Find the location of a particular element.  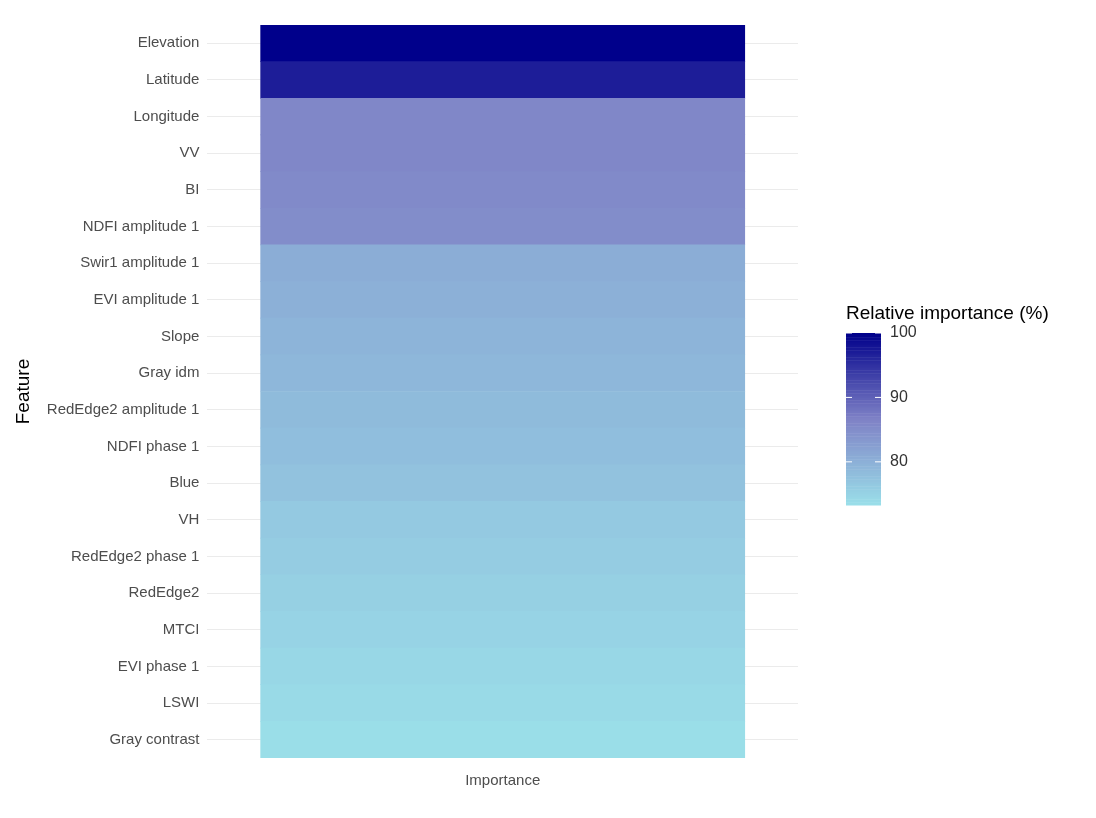

y-tick-label: VV is located at coordinates (189, 152).